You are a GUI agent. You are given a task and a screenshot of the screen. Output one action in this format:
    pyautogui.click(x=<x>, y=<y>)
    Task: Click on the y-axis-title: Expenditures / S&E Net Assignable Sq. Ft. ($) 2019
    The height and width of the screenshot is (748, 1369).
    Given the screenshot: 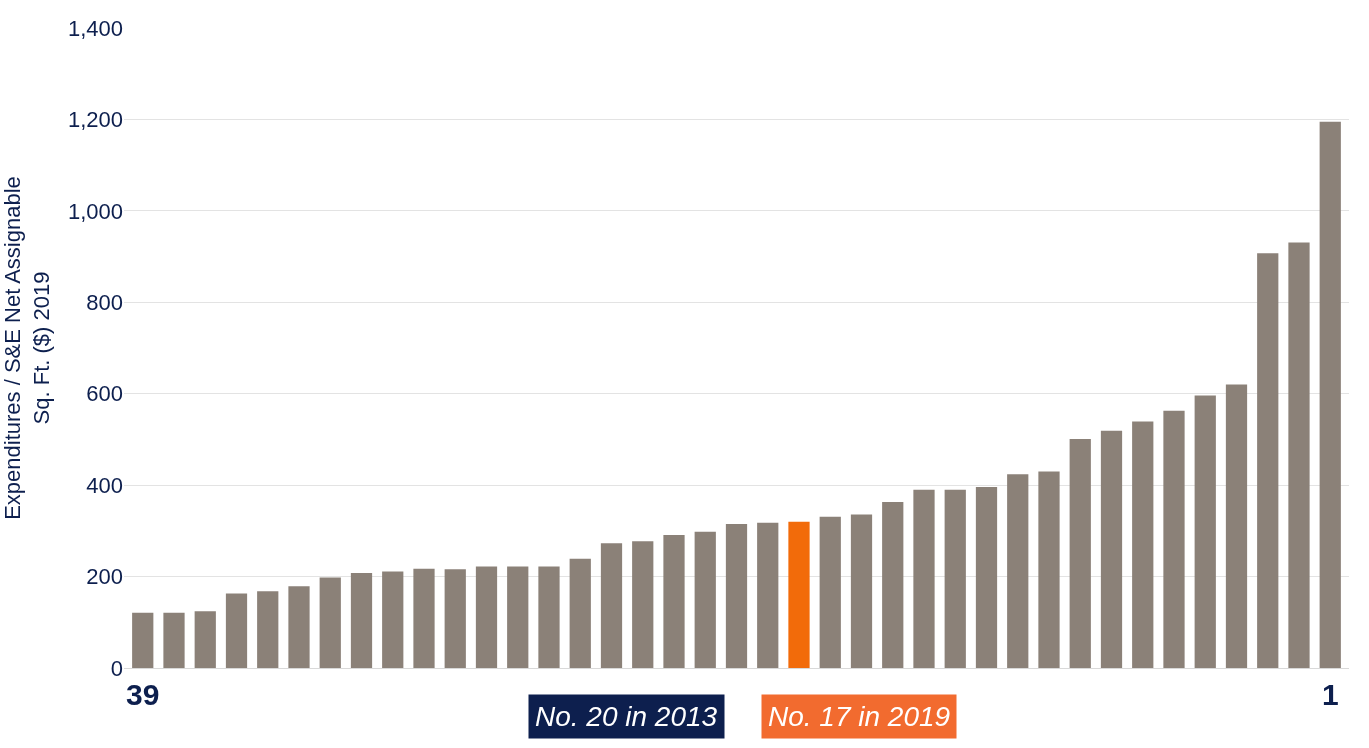 What is the action you would take?
    pyautogui.click(x=27, y=348)
    